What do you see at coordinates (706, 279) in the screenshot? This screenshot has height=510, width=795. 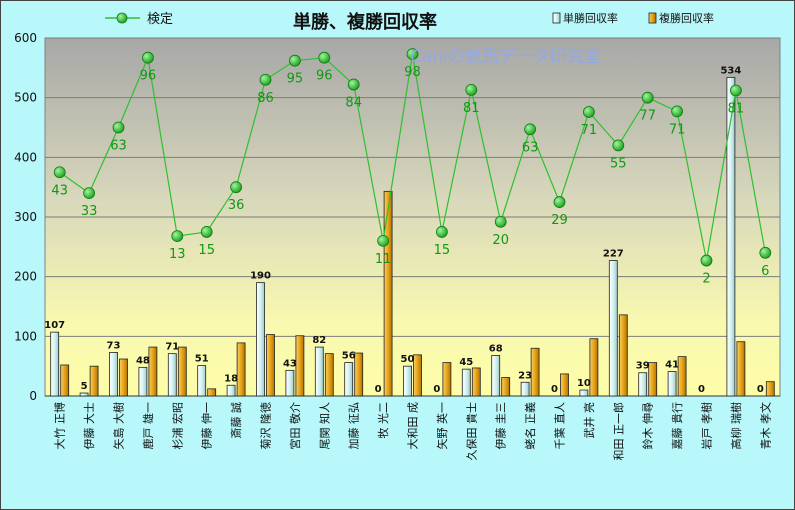 I see `kentei-label: 2` at bounding box center [706, 279].